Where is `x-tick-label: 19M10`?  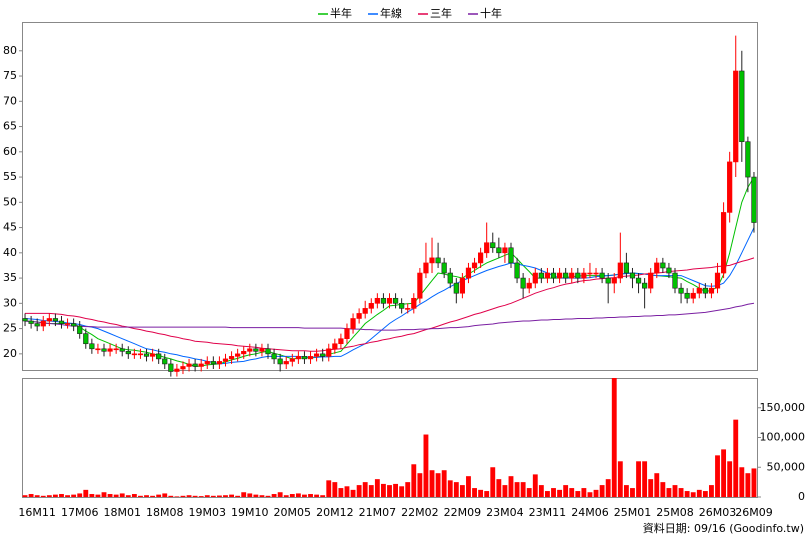 x-tick-label: 19M10 is located at coordinates (250, 512).